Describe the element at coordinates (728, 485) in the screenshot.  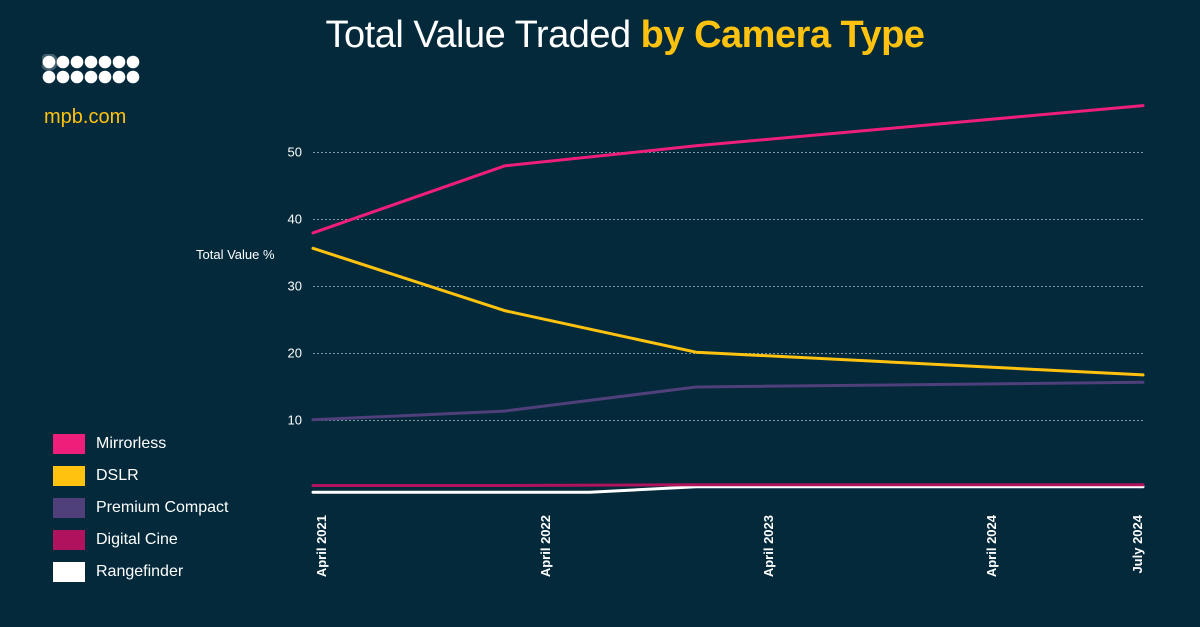
I see `series-line-digital-cine` at that location.